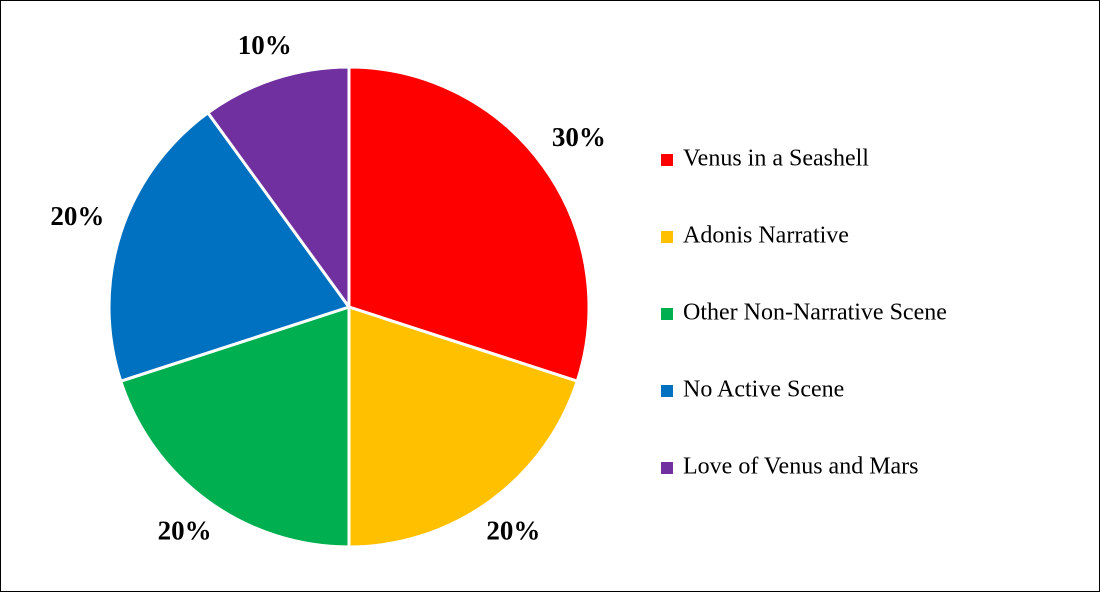  I want to click on legend-label: Other Non-Narrative Scene, so click(815, 313).